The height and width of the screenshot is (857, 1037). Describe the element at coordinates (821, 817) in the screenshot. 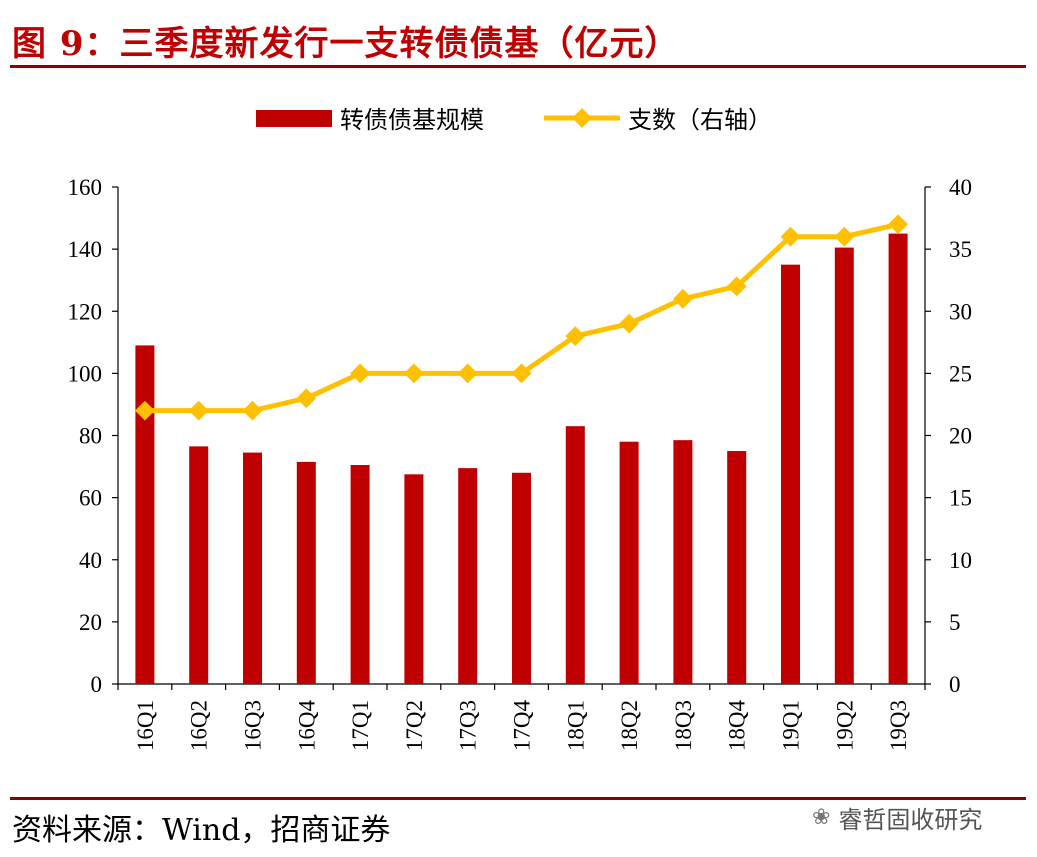

I see `wechat-icon: ❀` at that location.